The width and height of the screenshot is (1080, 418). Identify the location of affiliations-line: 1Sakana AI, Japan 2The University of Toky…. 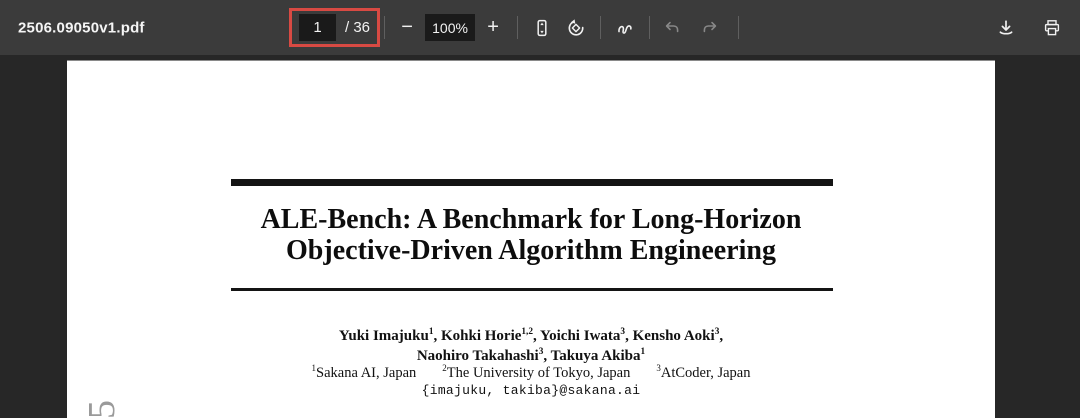
(531, 372).